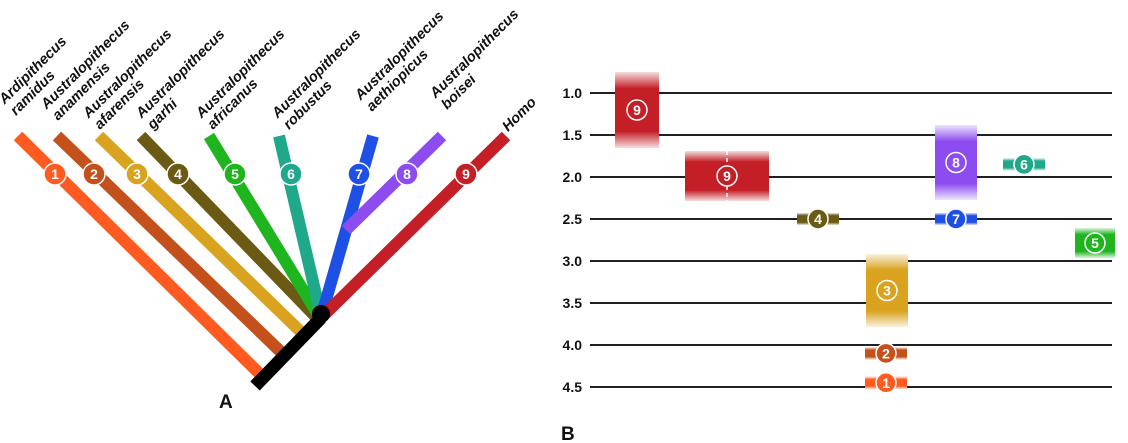 Image resolution: width=1128 pixels, height=443 pixels. I want to click on branch-badge-1: 1, so click(55, 174).